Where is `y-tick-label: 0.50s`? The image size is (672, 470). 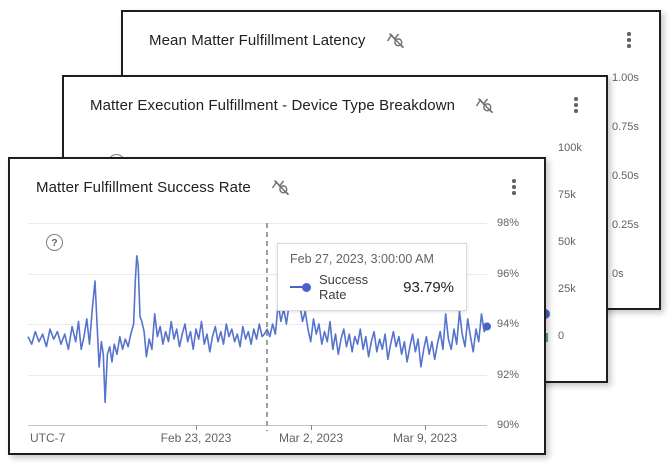 y-tick-label: 0.50s is located at coordinates (625, 176).